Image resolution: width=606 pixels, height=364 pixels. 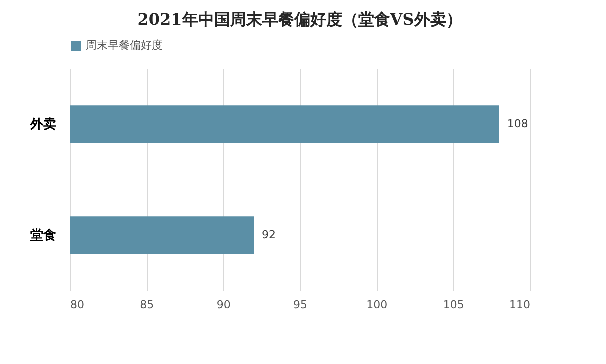 I want to click on x-tick-label: 85, so click(x=147, y=305).